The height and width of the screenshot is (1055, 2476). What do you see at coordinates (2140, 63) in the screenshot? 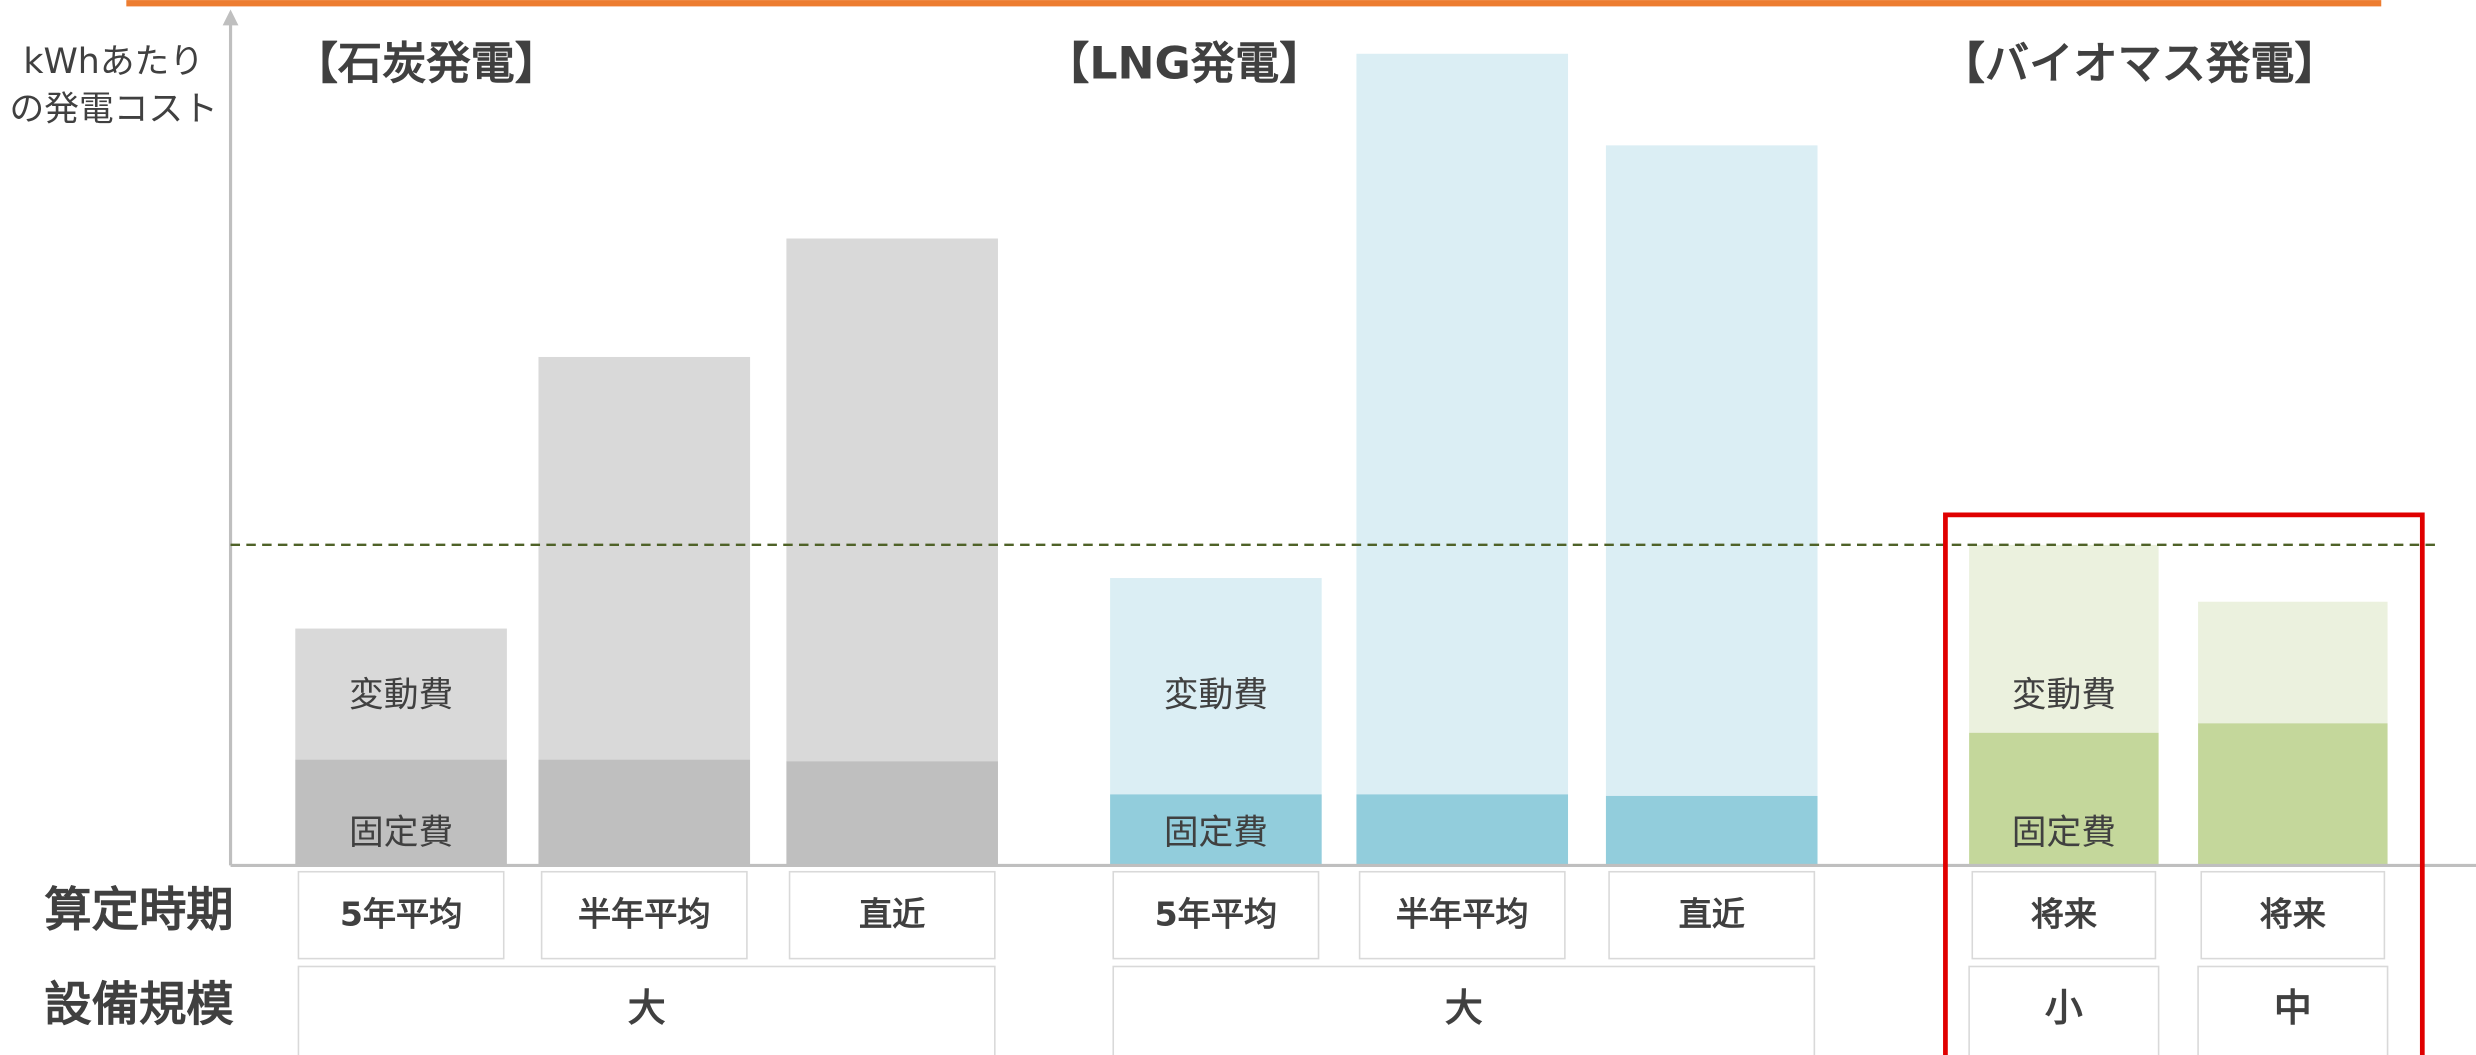
I see `group-title: 【バイオマス発電】` at bounding box center [2140, 63].